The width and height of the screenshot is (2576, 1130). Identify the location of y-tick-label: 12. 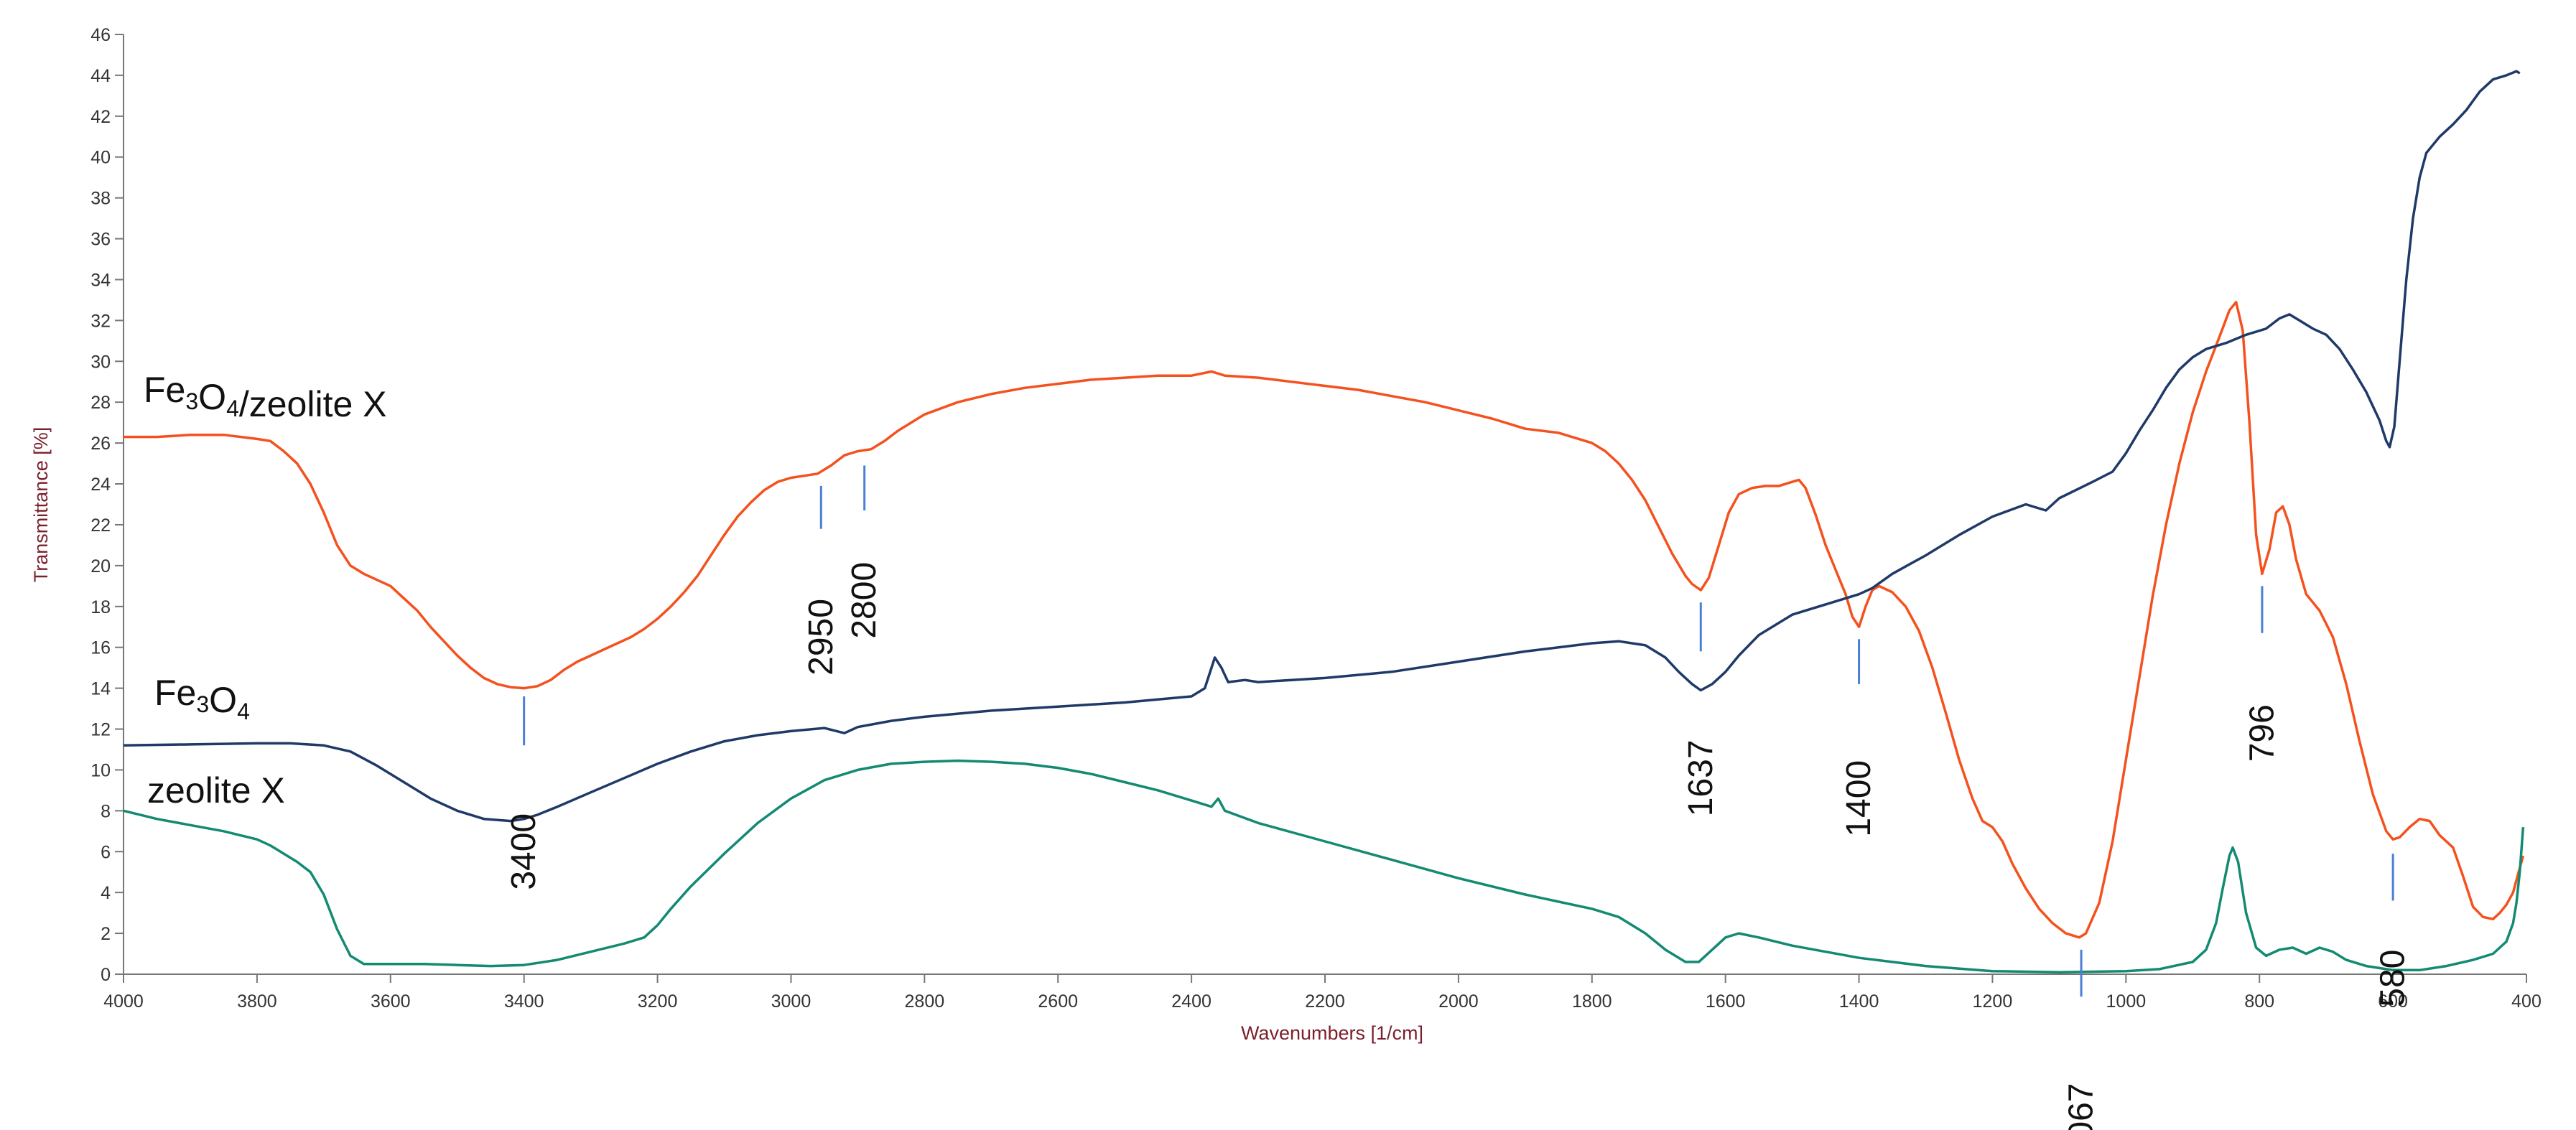
(100, 730).